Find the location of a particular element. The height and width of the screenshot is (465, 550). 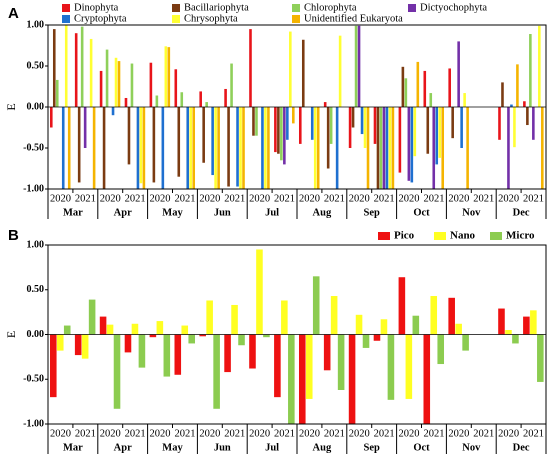

month-label: Jun is located at coordinates (222, 447).